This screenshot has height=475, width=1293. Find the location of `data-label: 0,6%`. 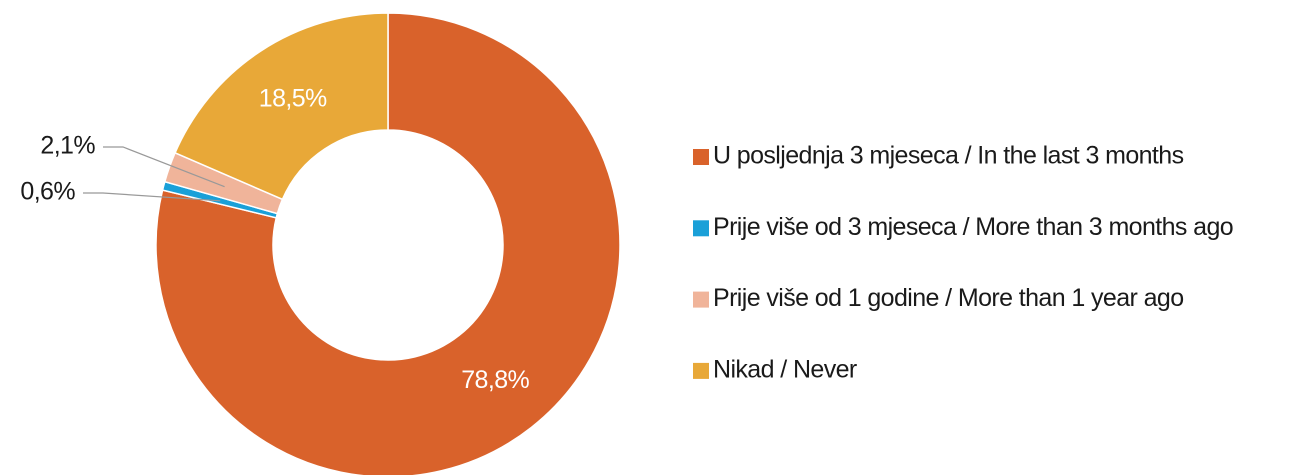

data-label: 0,6% is located at coordinates (47, 192).